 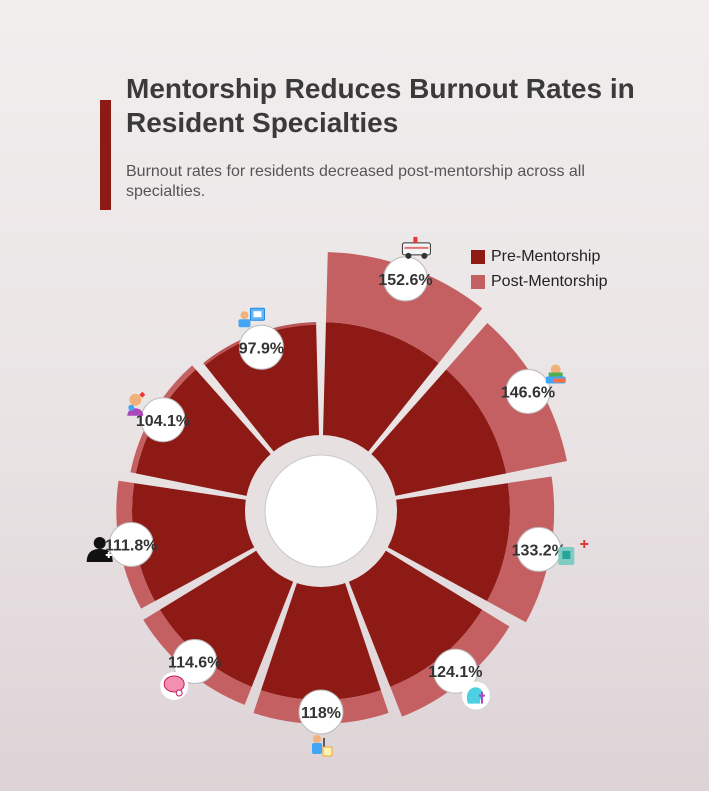 I want to click on value-label: 146.6%, so click(x=528, y=393).